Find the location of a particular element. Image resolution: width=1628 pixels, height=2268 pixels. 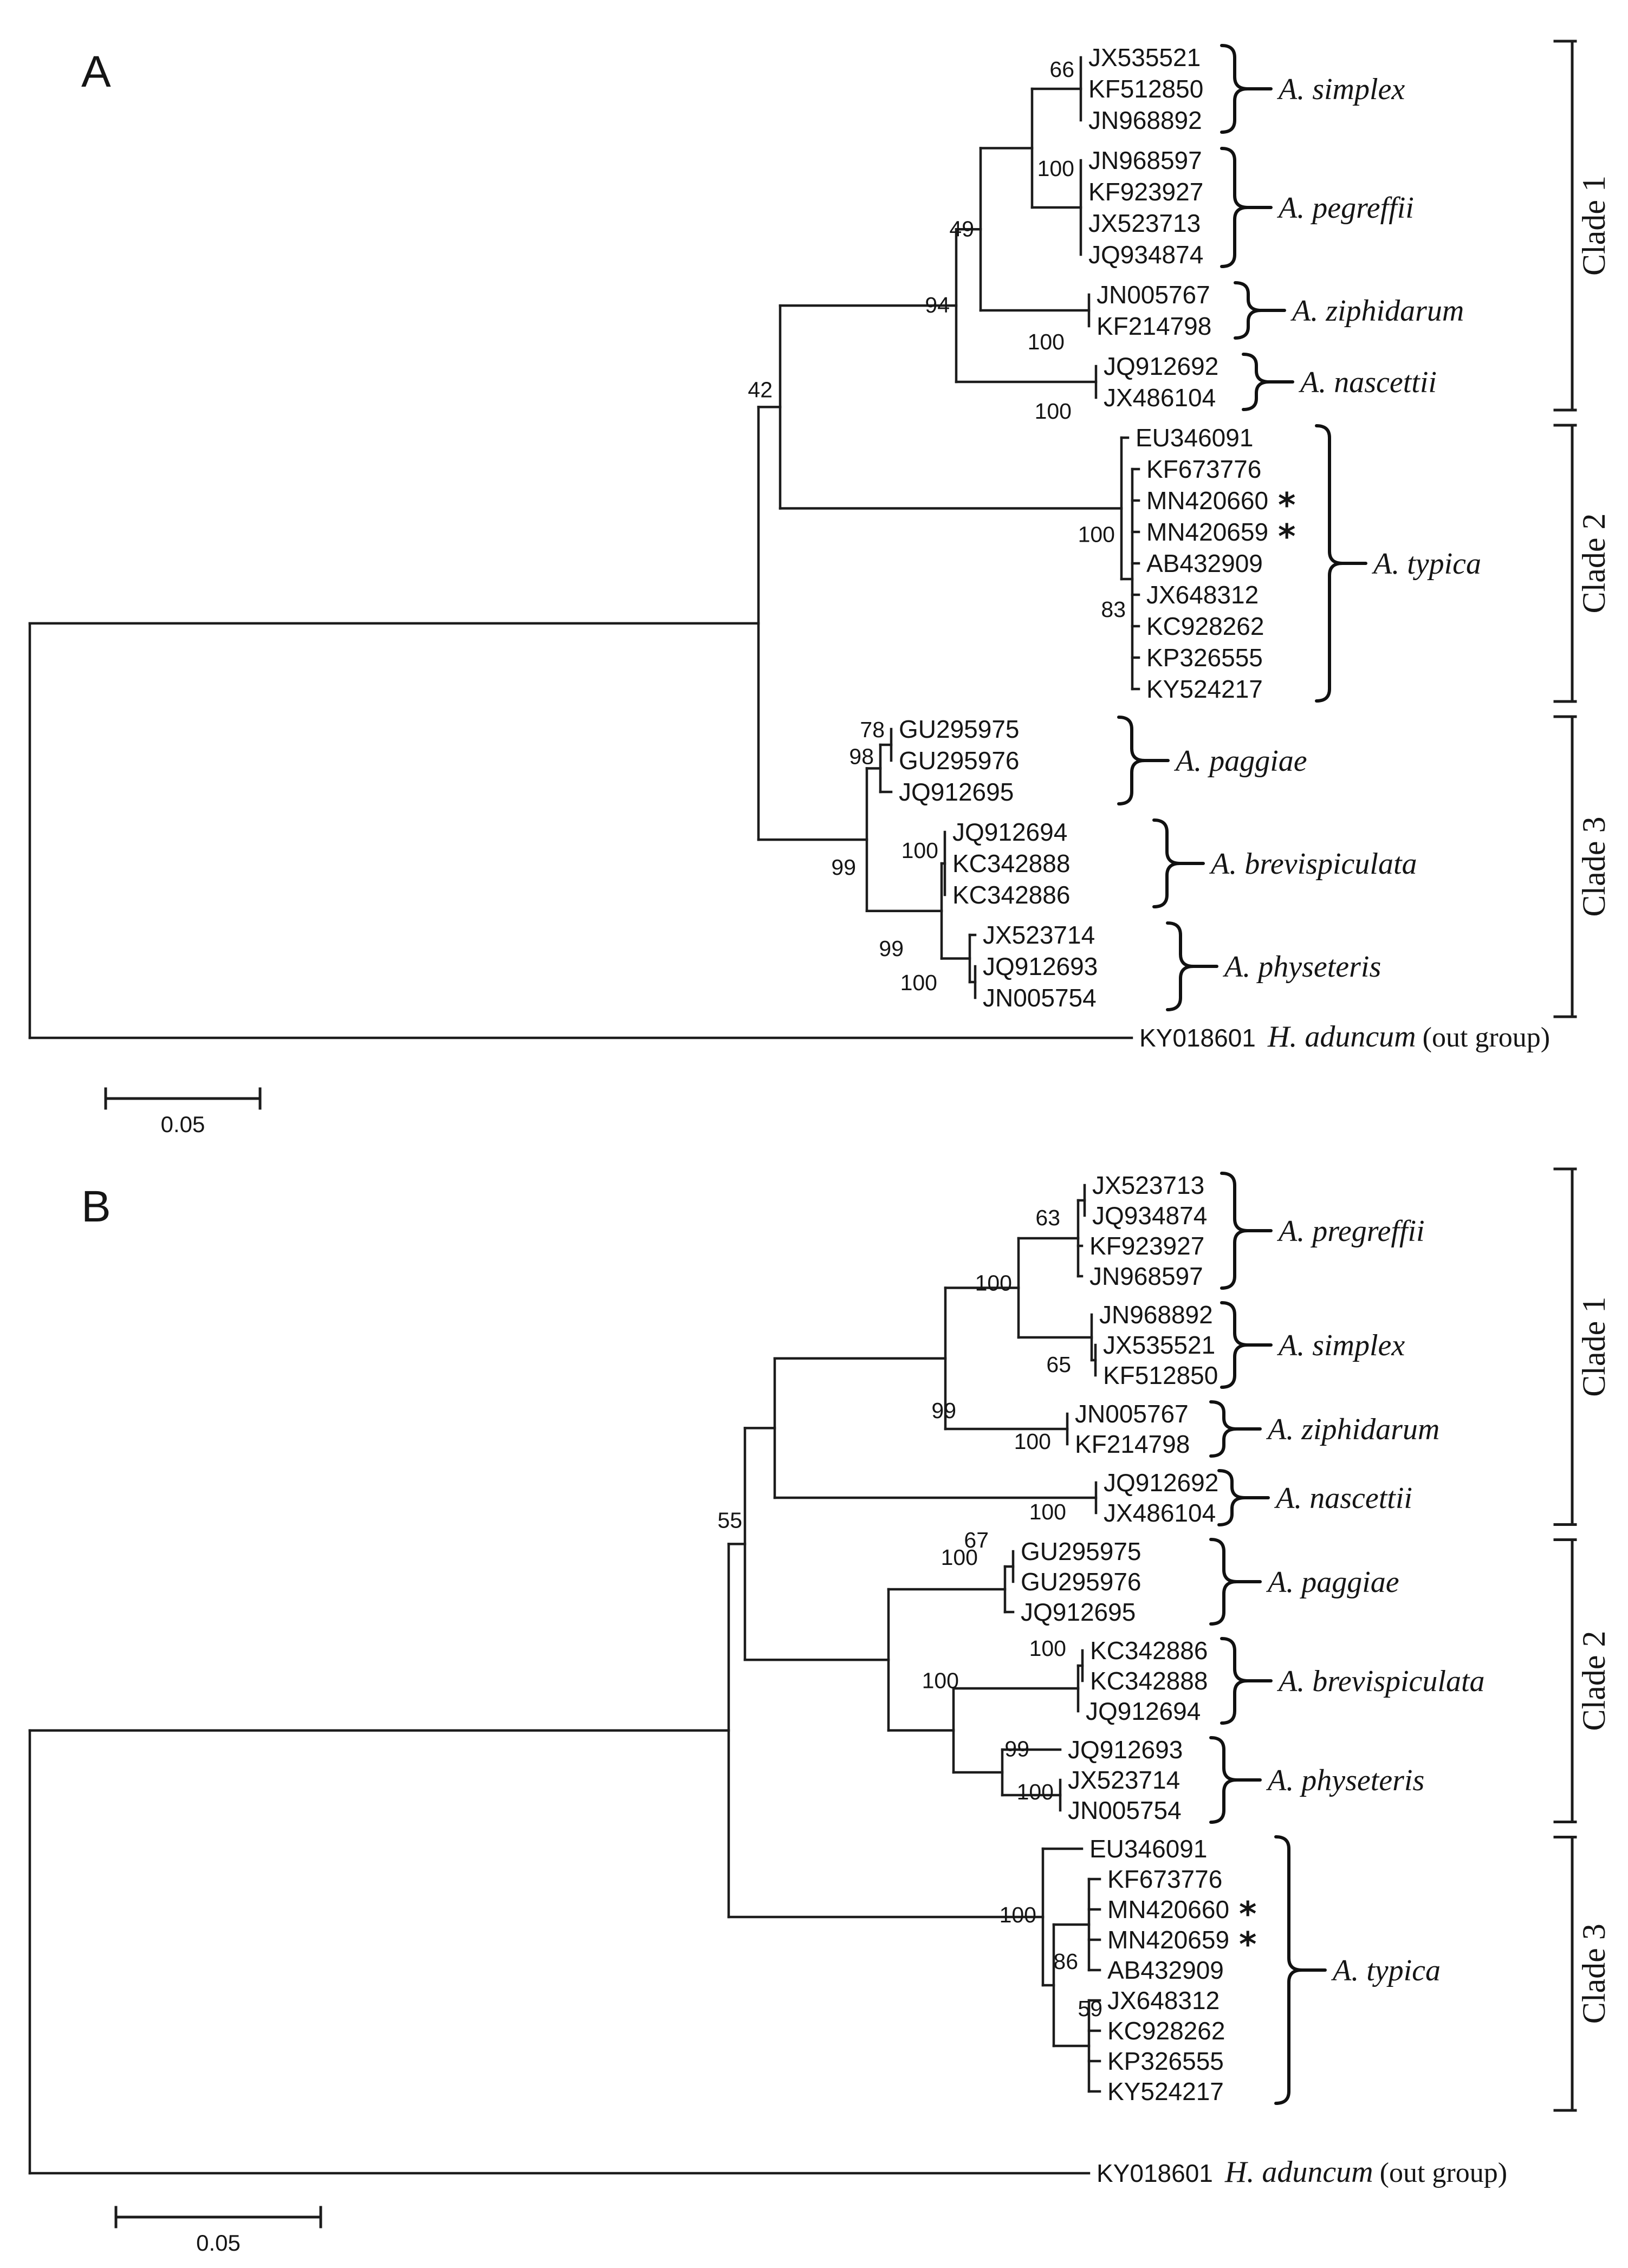

clade-label: Clade 2 is located at coordinates (1594, 564).